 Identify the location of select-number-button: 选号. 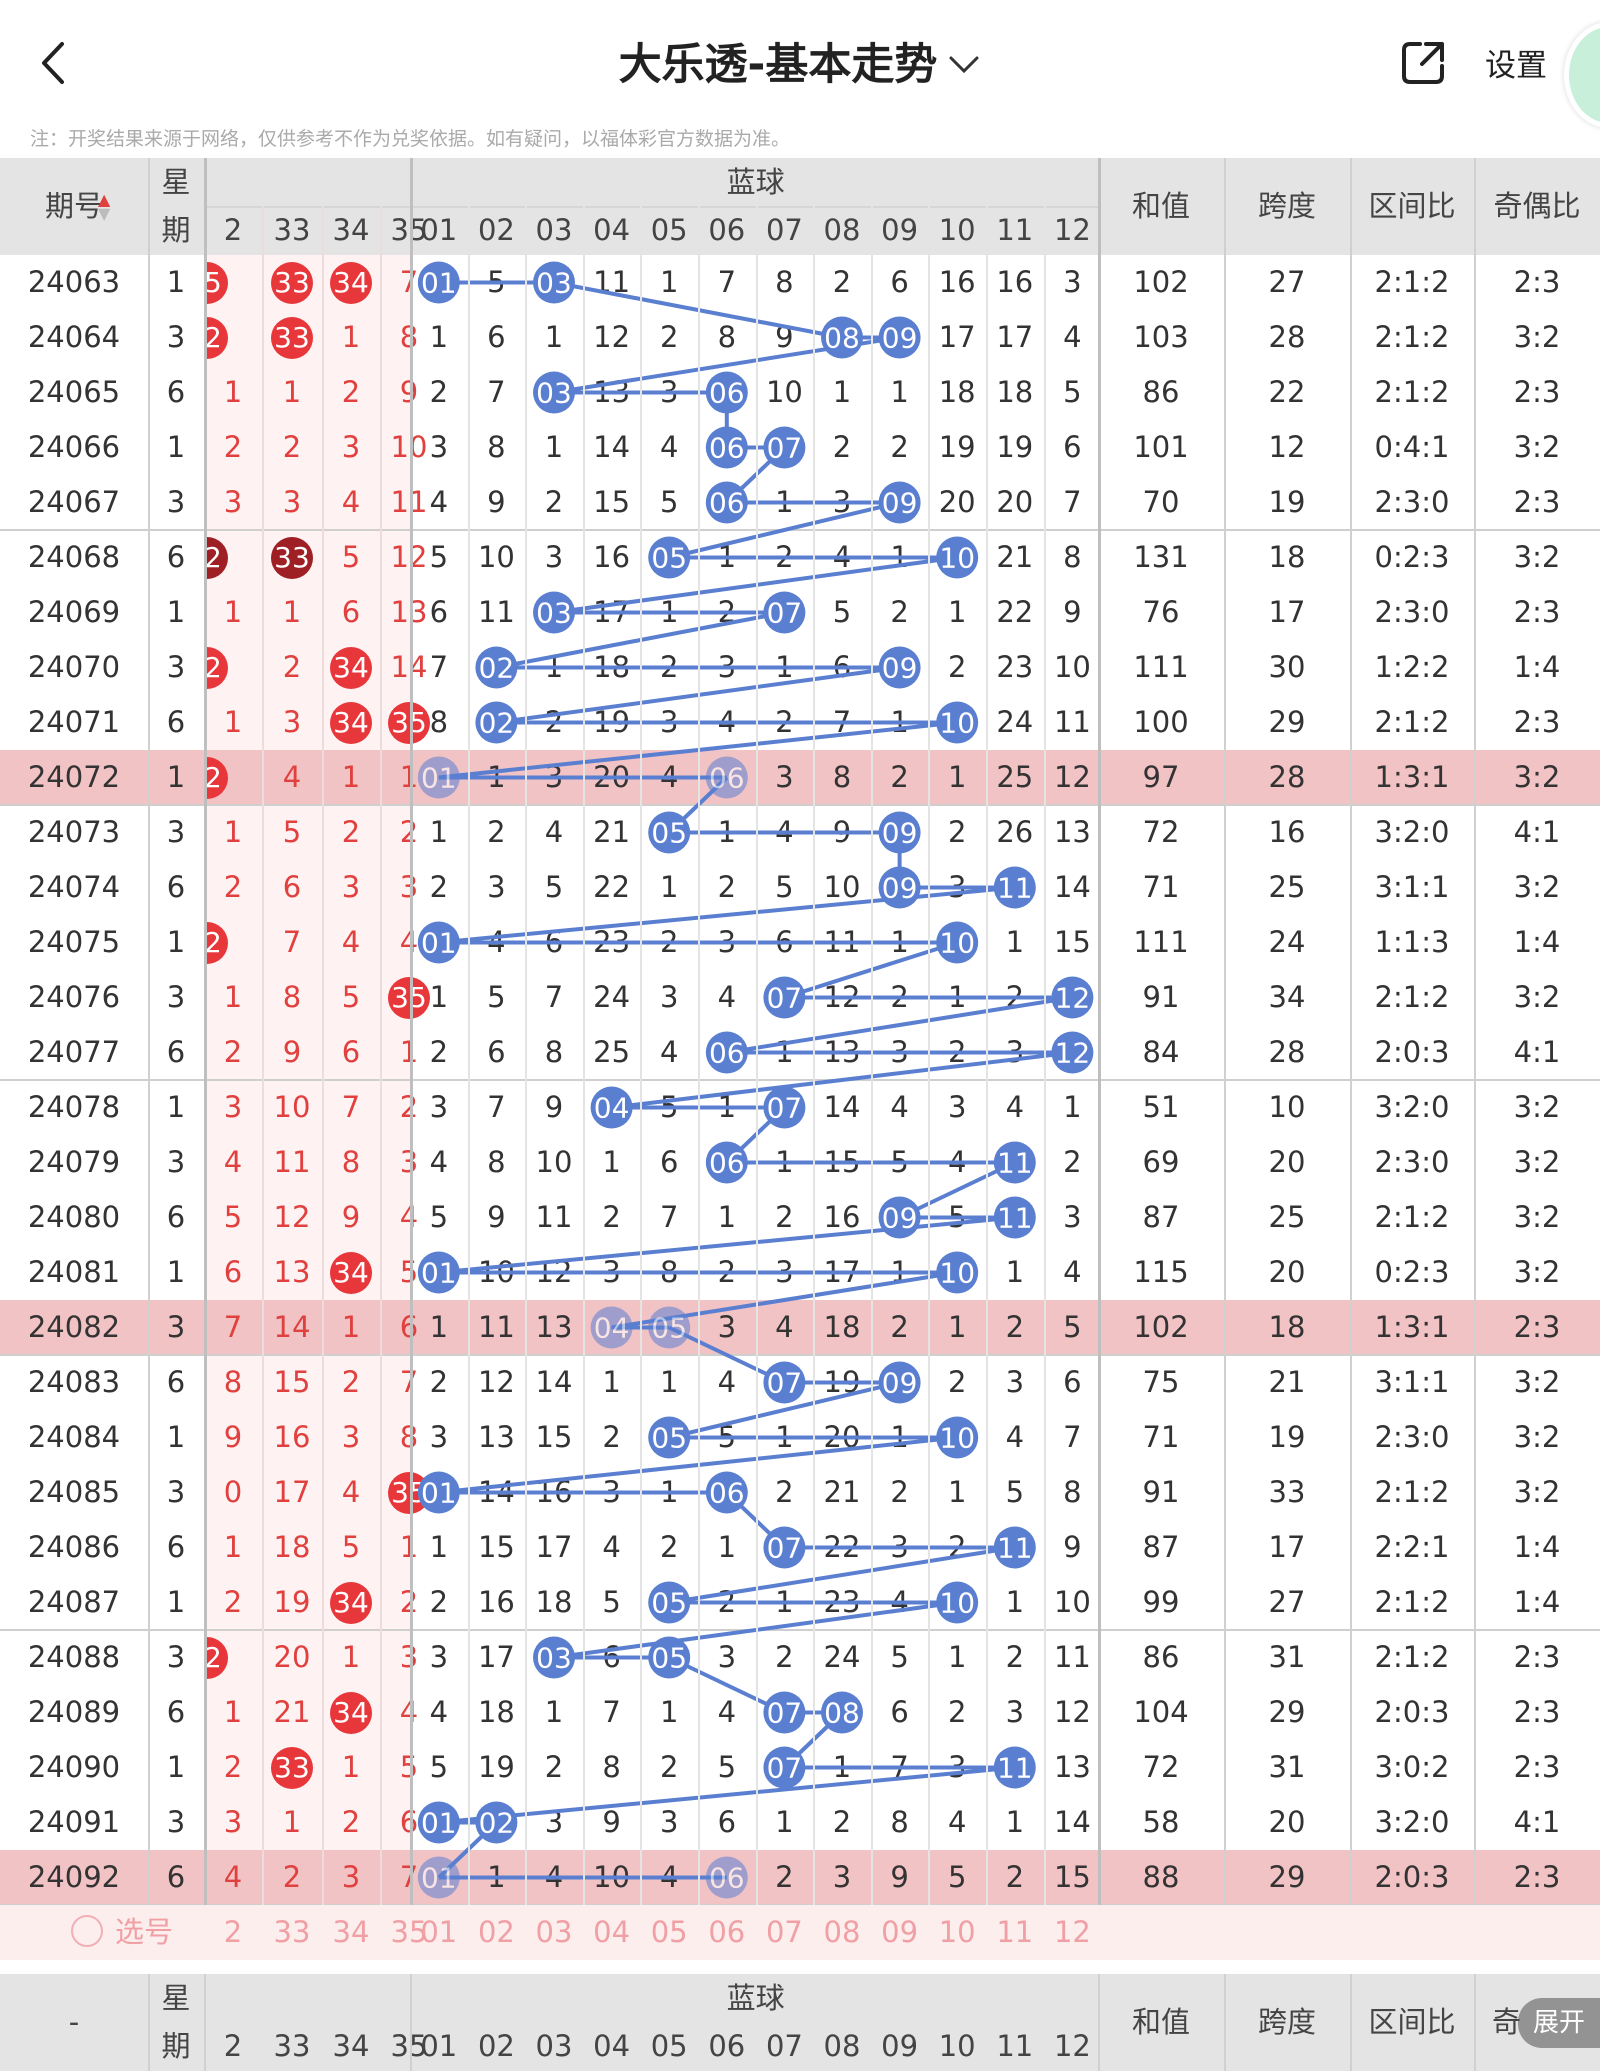
(122, 1932).